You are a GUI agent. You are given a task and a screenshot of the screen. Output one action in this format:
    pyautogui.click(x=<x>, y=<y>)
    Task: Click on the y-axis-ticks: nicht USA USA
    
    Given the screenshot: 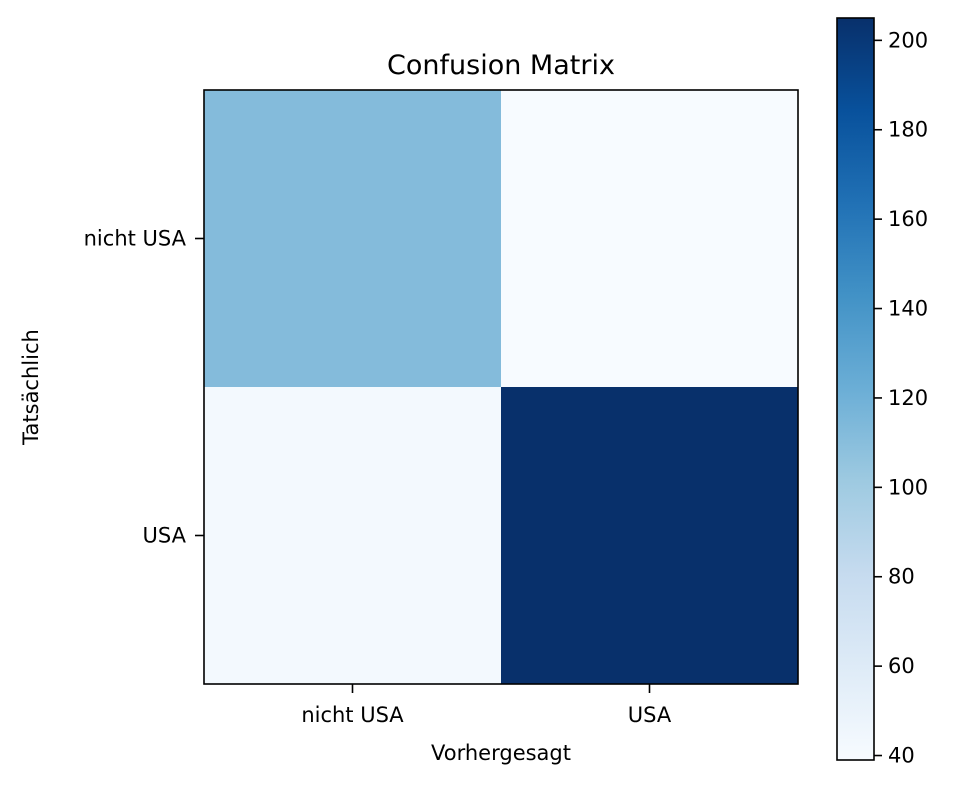 What is the action you would take?
    pyautogui.click(x=144, y=387)
    